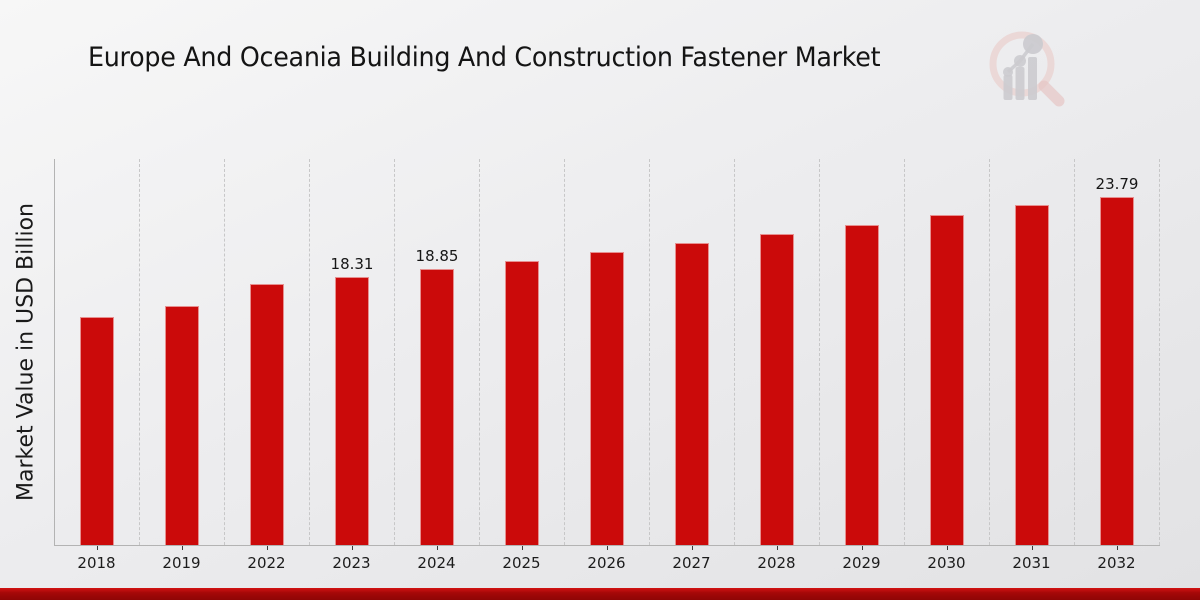 This screenshot has height=600, width=1200. What do you see at coordinates (97, 431) in the screenshot?
I see `bar-2018` at bounding box center [97, 431].